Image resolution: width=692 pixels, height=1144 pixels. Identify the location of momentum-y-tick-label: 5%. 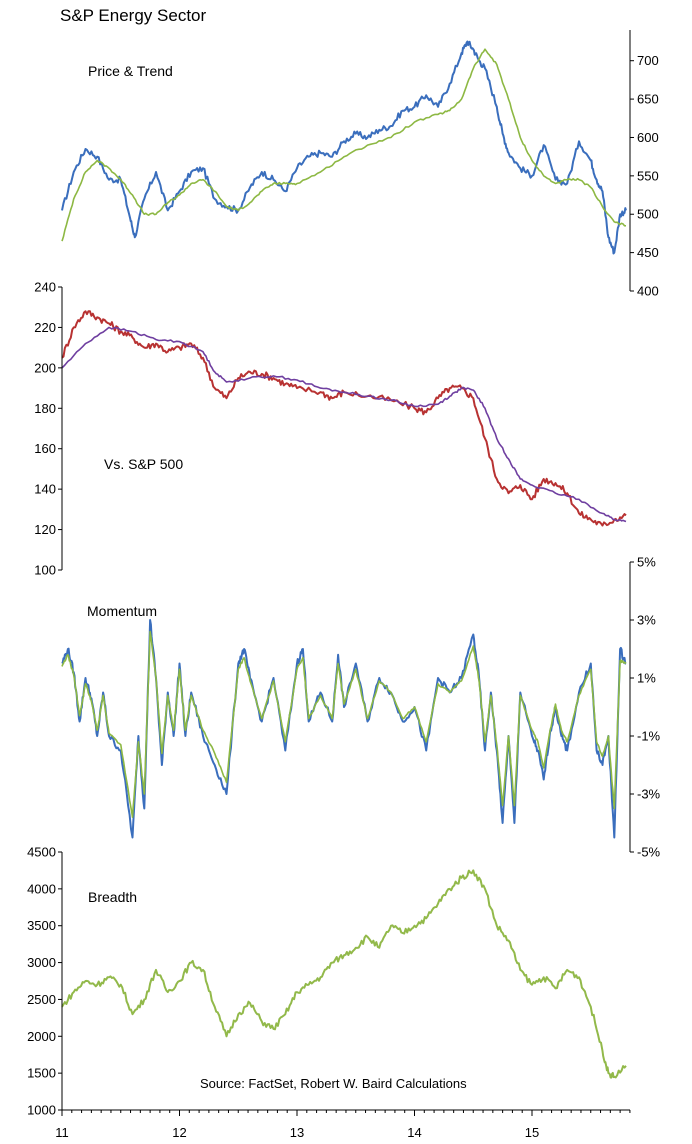
(646, 562).